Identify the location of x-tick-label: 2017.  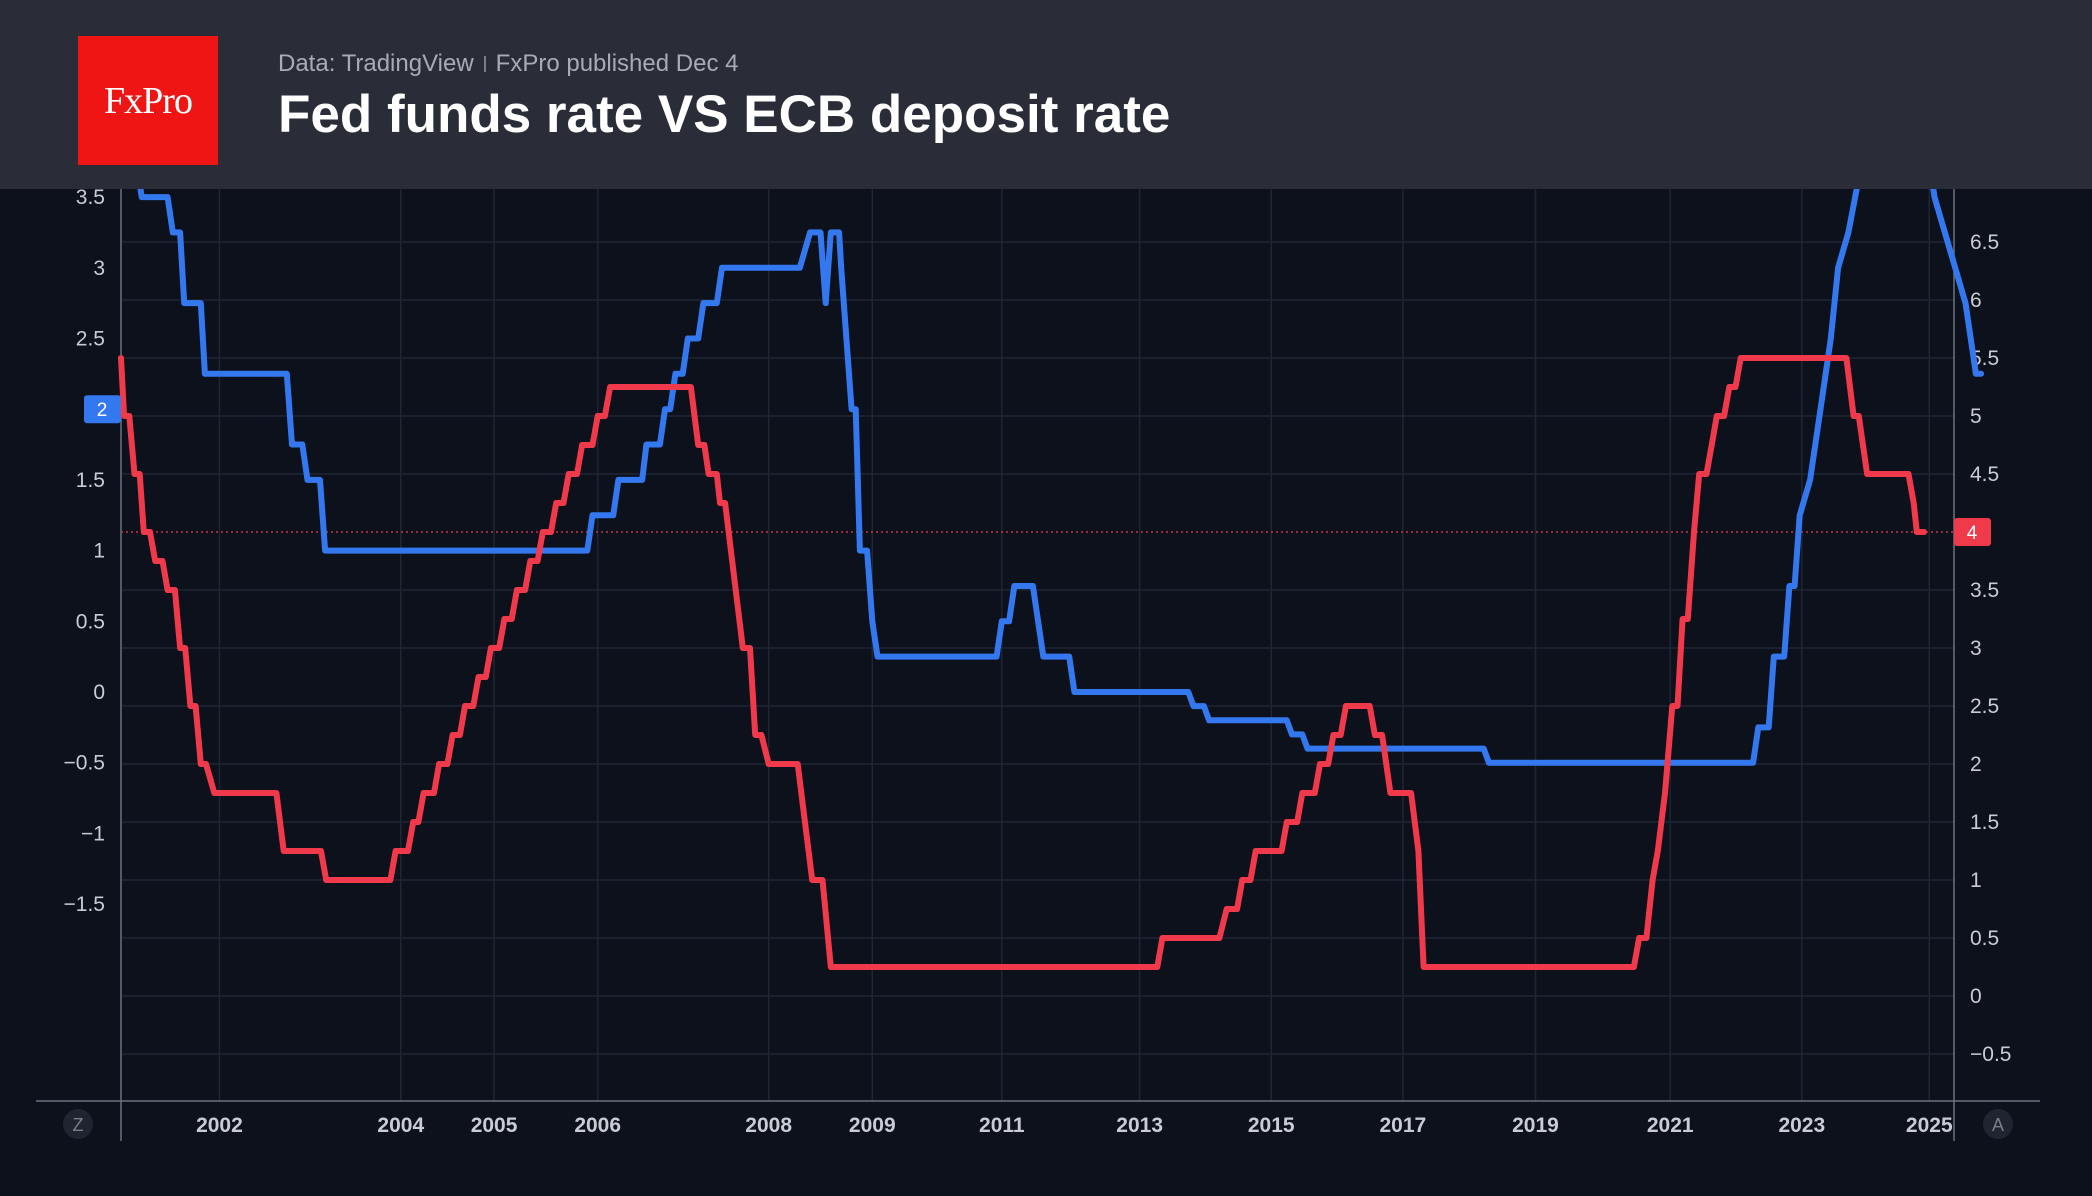
(1402, 1125).